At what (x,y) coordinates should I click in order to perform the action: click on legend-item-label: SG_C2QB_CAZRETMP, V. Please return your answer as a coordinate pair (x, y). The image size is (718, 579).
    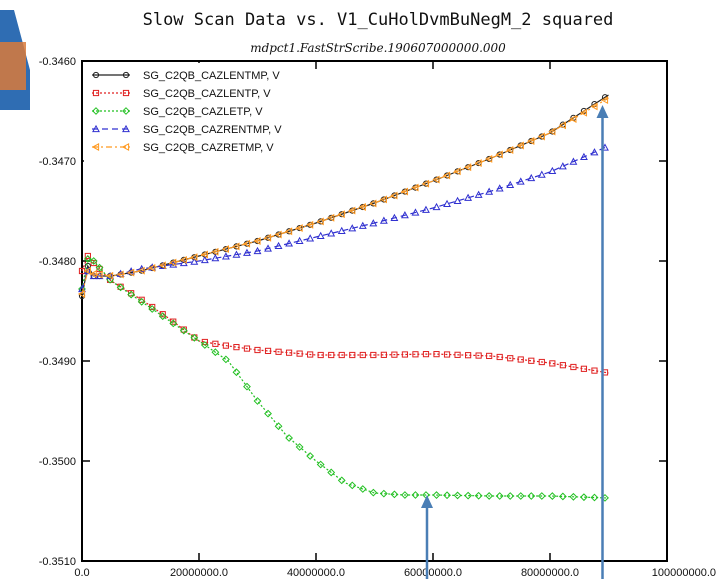
    Looking at the image, I should click on (208, 148).